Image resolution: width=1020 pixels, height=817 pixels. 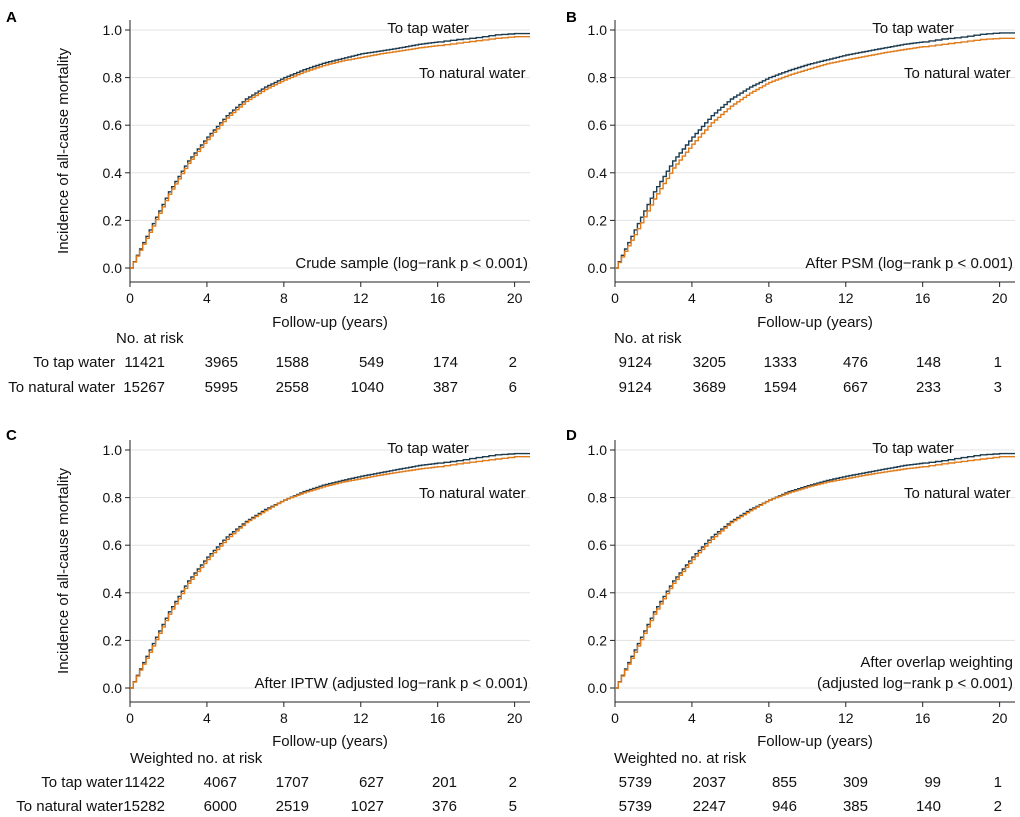 What do you see at coordinates (915, 683) in the screenshot?
I see `logrank-annotation: (adjusted log−rank p < 0.001)` at bounding box center [915, 683].